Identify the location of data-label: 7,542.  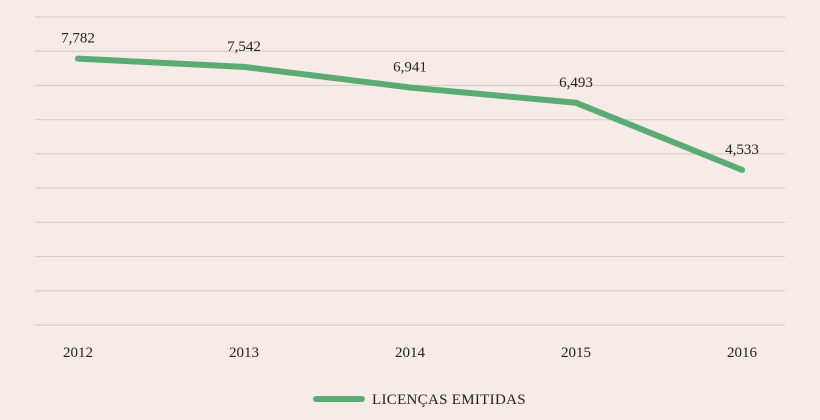
(244, 47).